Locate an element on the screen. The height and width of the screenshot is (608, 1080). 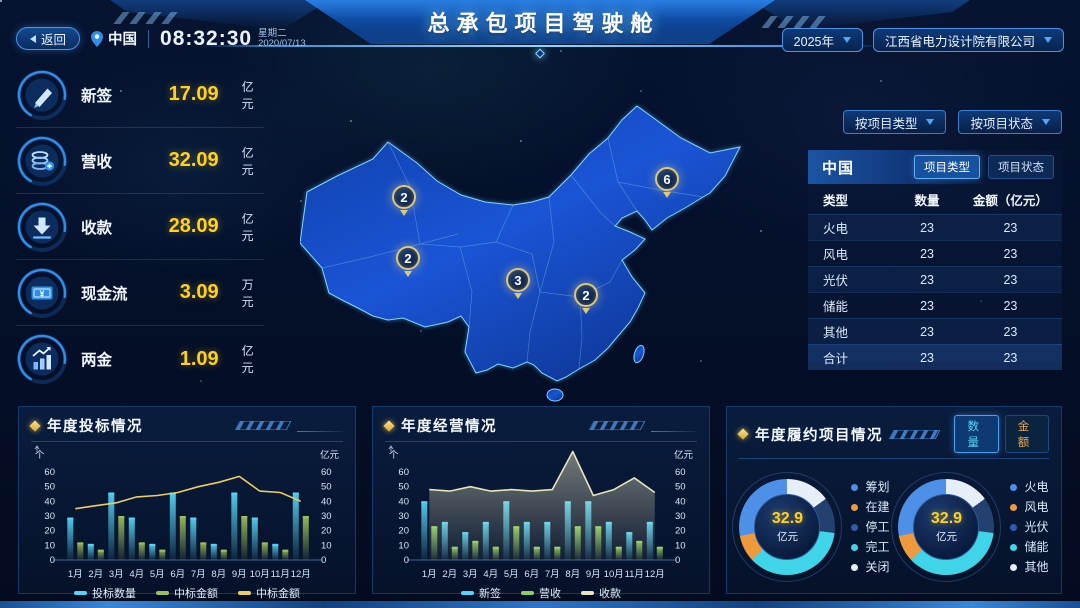
svg-text: 个 is located at coordinates (394, 455).